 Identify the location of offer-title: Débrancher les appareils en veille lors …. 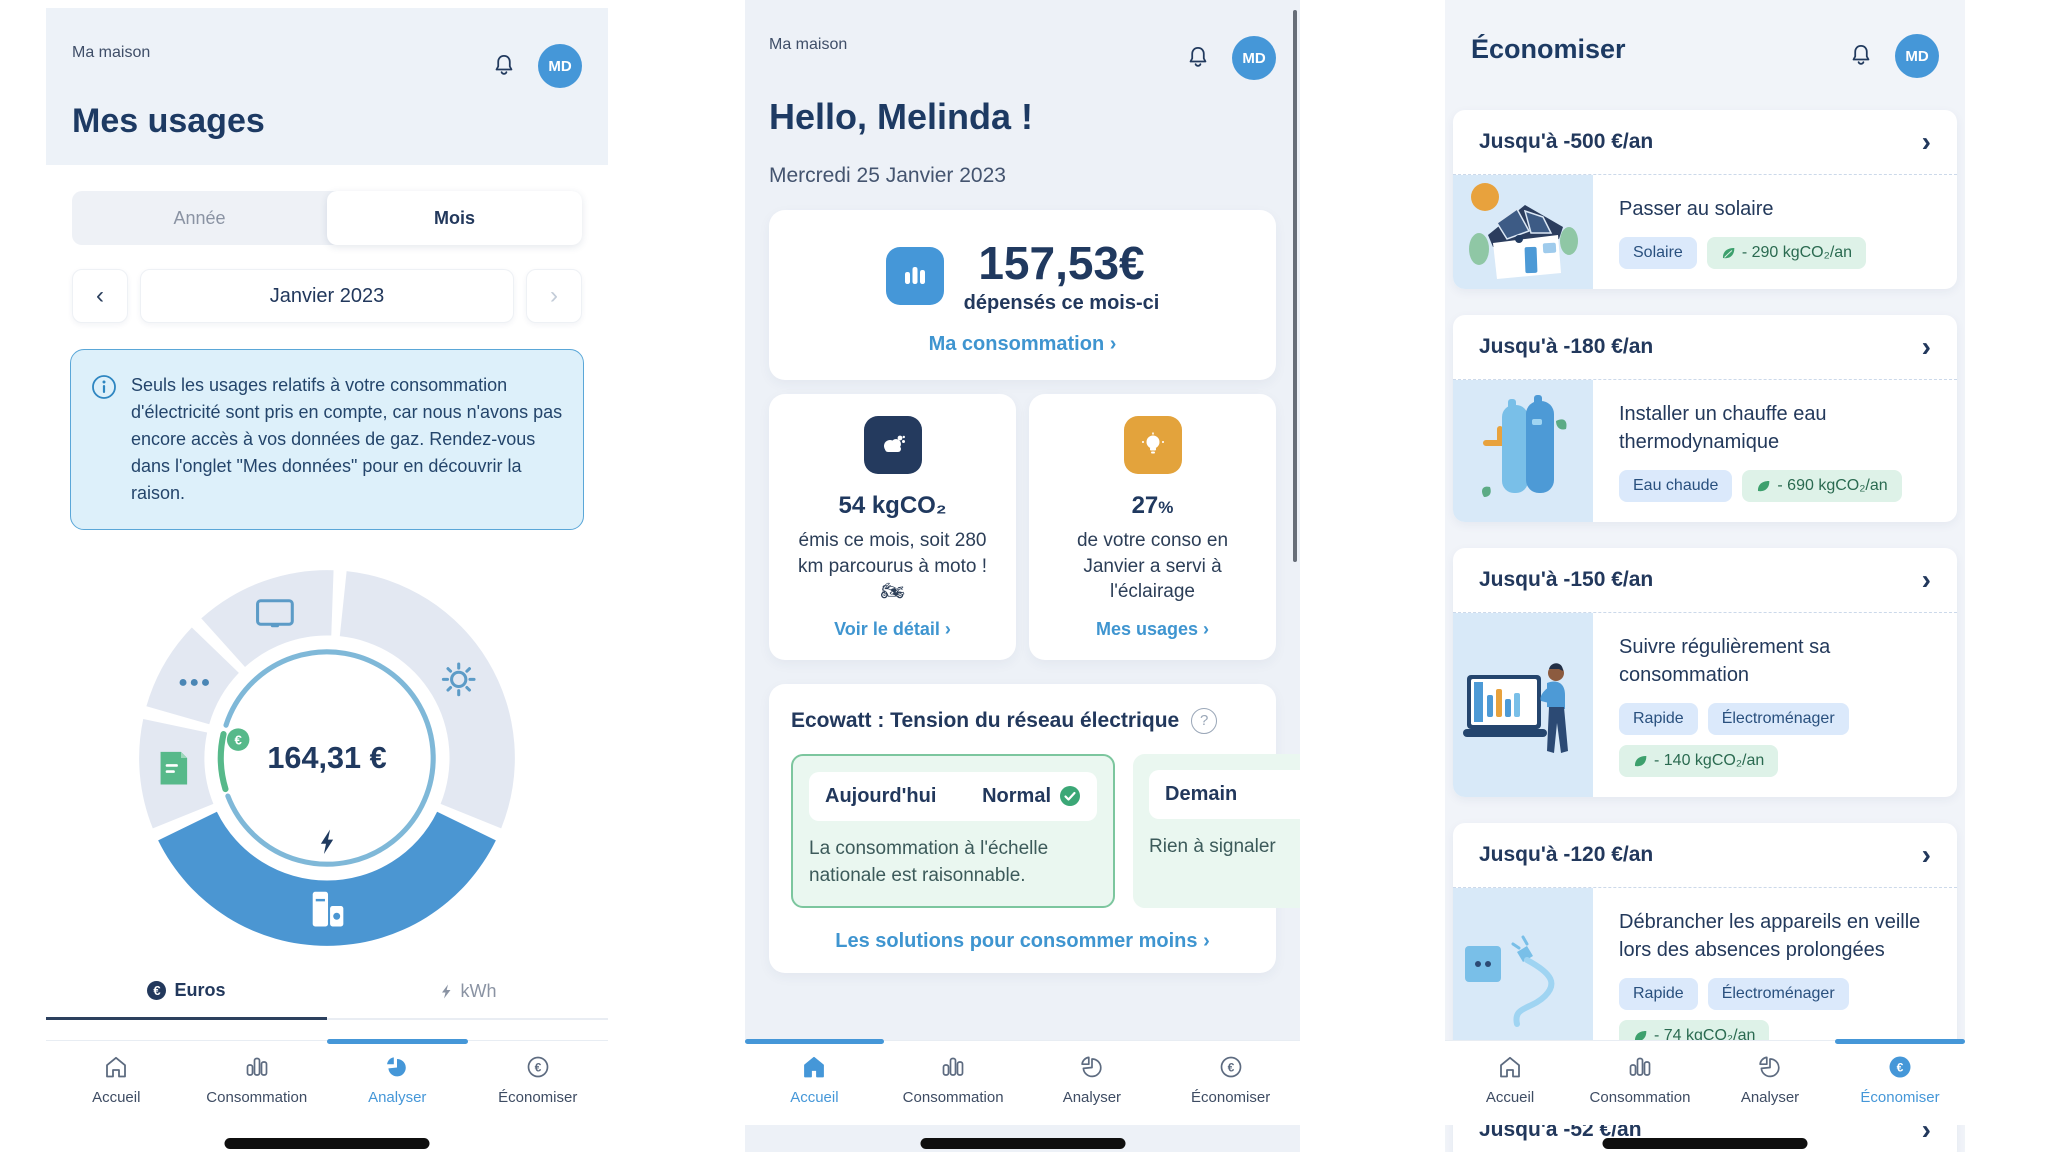
(1770, 936).